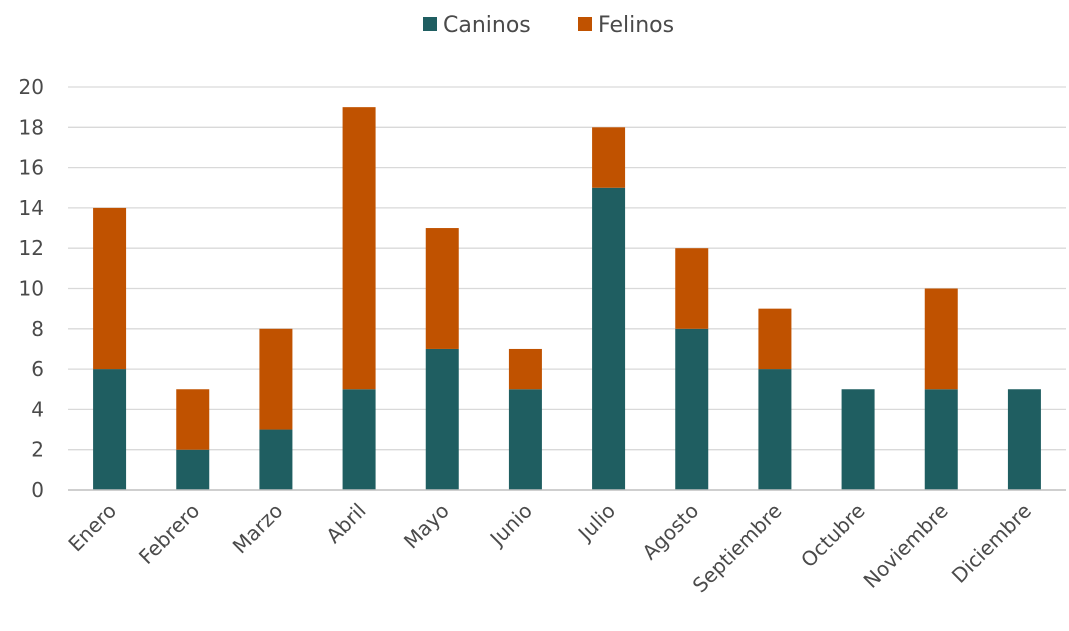 This screenshot has height=631, width=1069. I want to click on bar-felinos-mayo, so click(442, 288).